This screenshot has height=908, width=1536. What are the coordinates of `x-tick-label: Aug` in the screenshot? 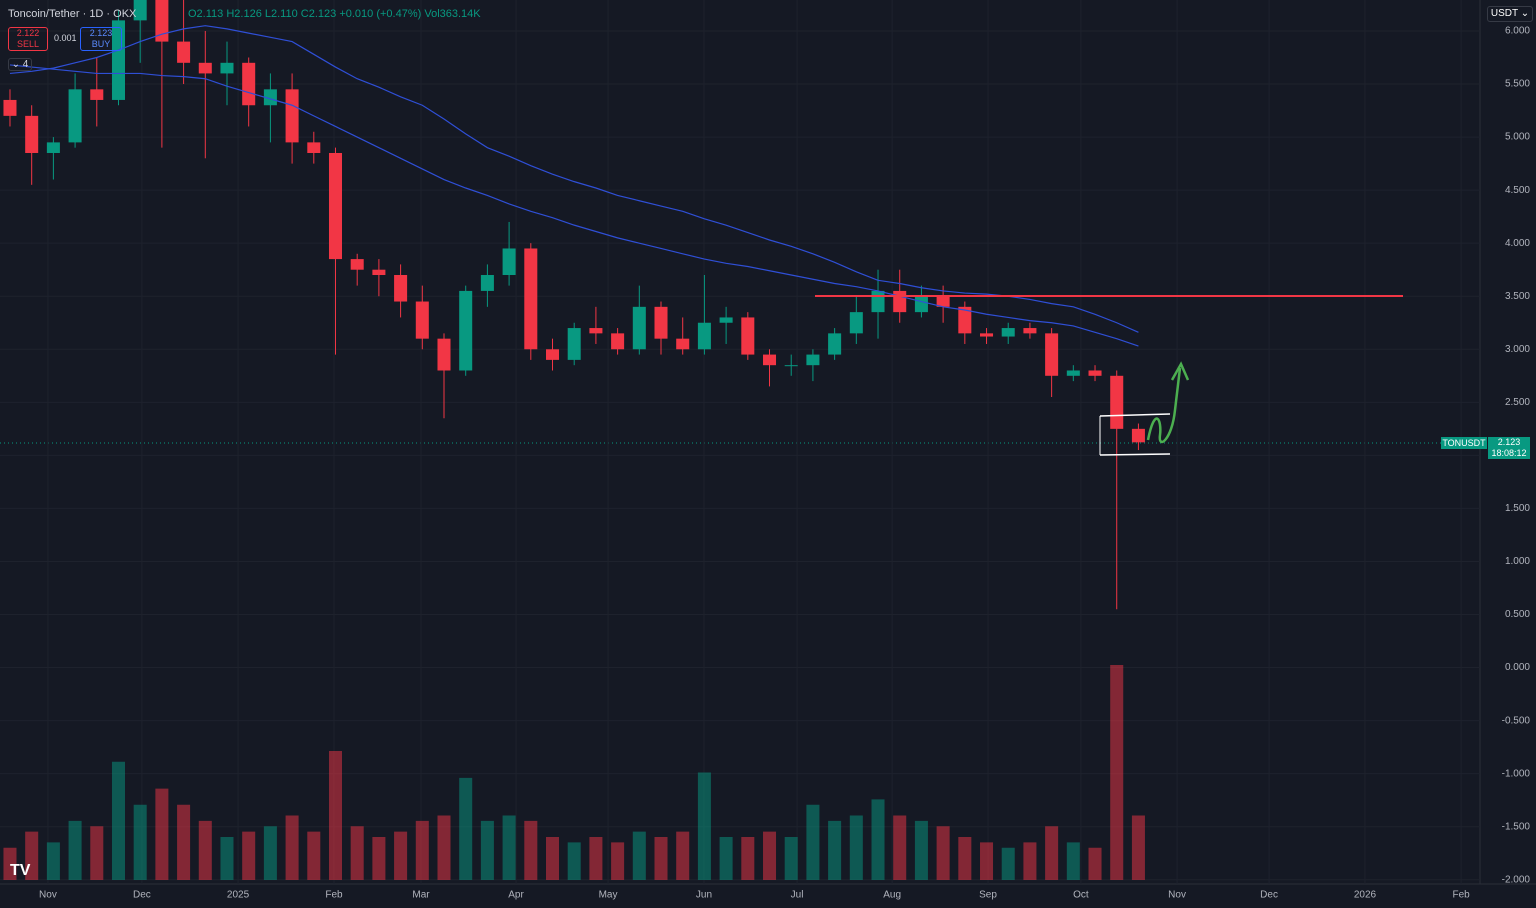 It's located at (892, 895).